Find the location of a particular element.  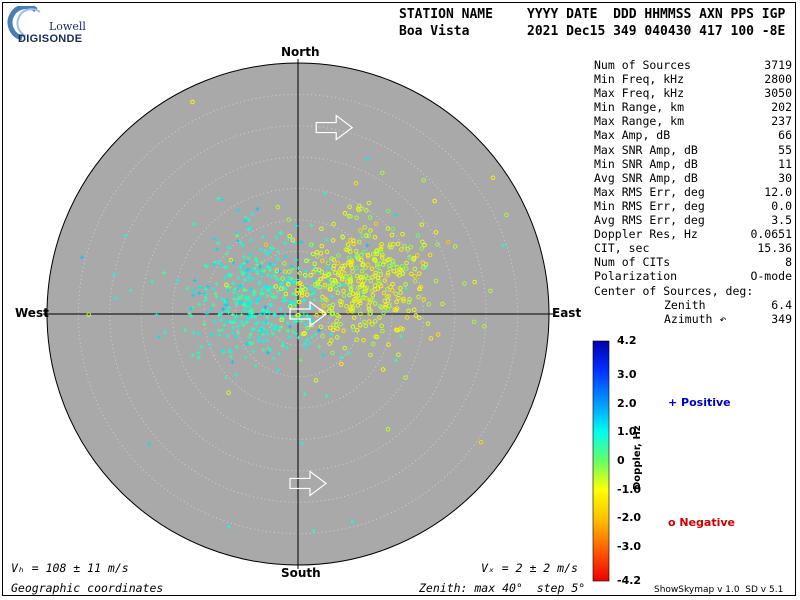

stat-row: Avg RMS Err, deg 3.5 is located at coordinates (693, 220).